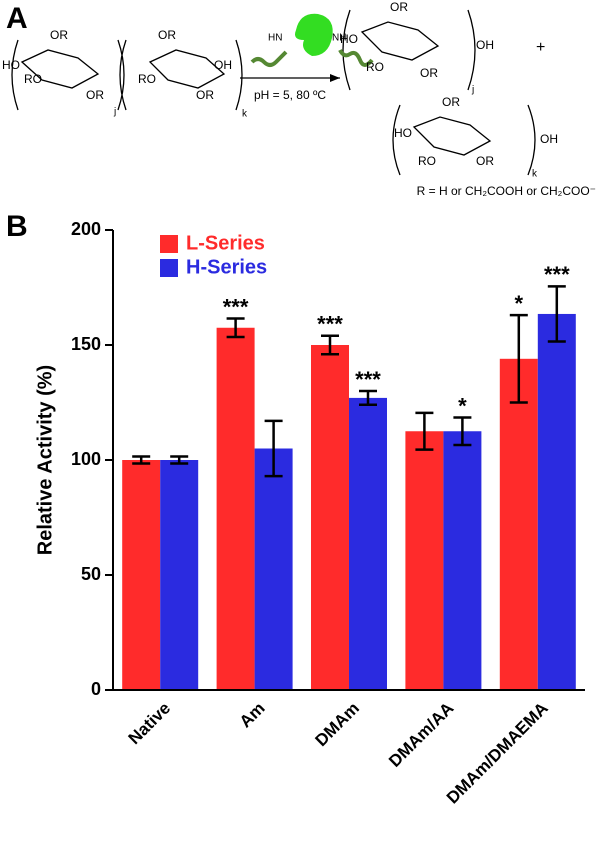 The height and width of the screenshot is (860, 600). What do you see at coordinates (314, 34) in the screenshot?
I see `enzyme` at bounding box center [314, 34].